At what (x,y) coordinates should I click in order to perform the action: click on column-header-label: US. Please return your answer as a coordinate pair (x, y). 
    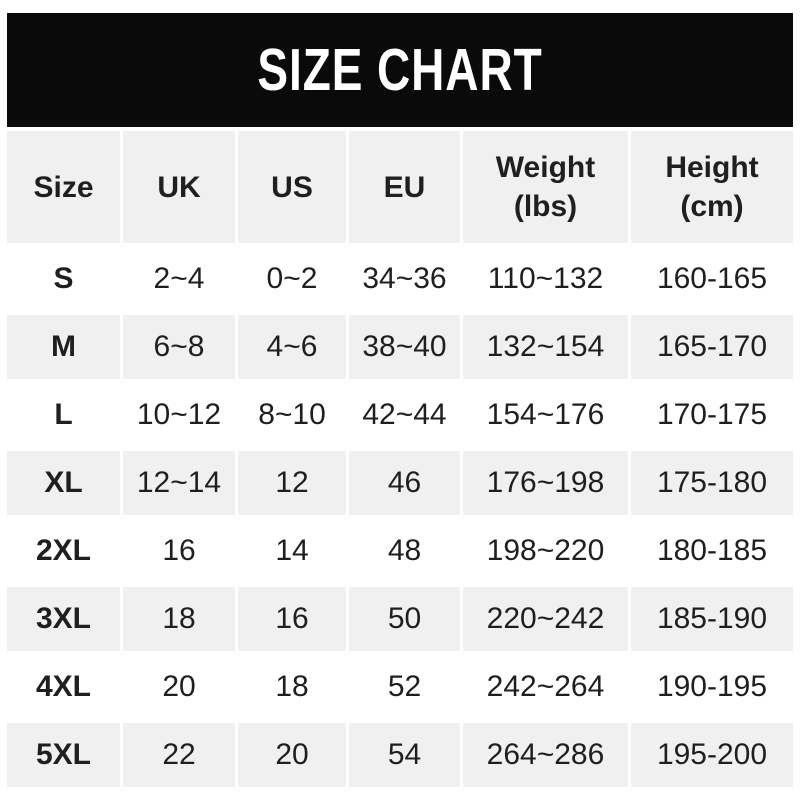
    Looking at the image, I should click on (292, 187).